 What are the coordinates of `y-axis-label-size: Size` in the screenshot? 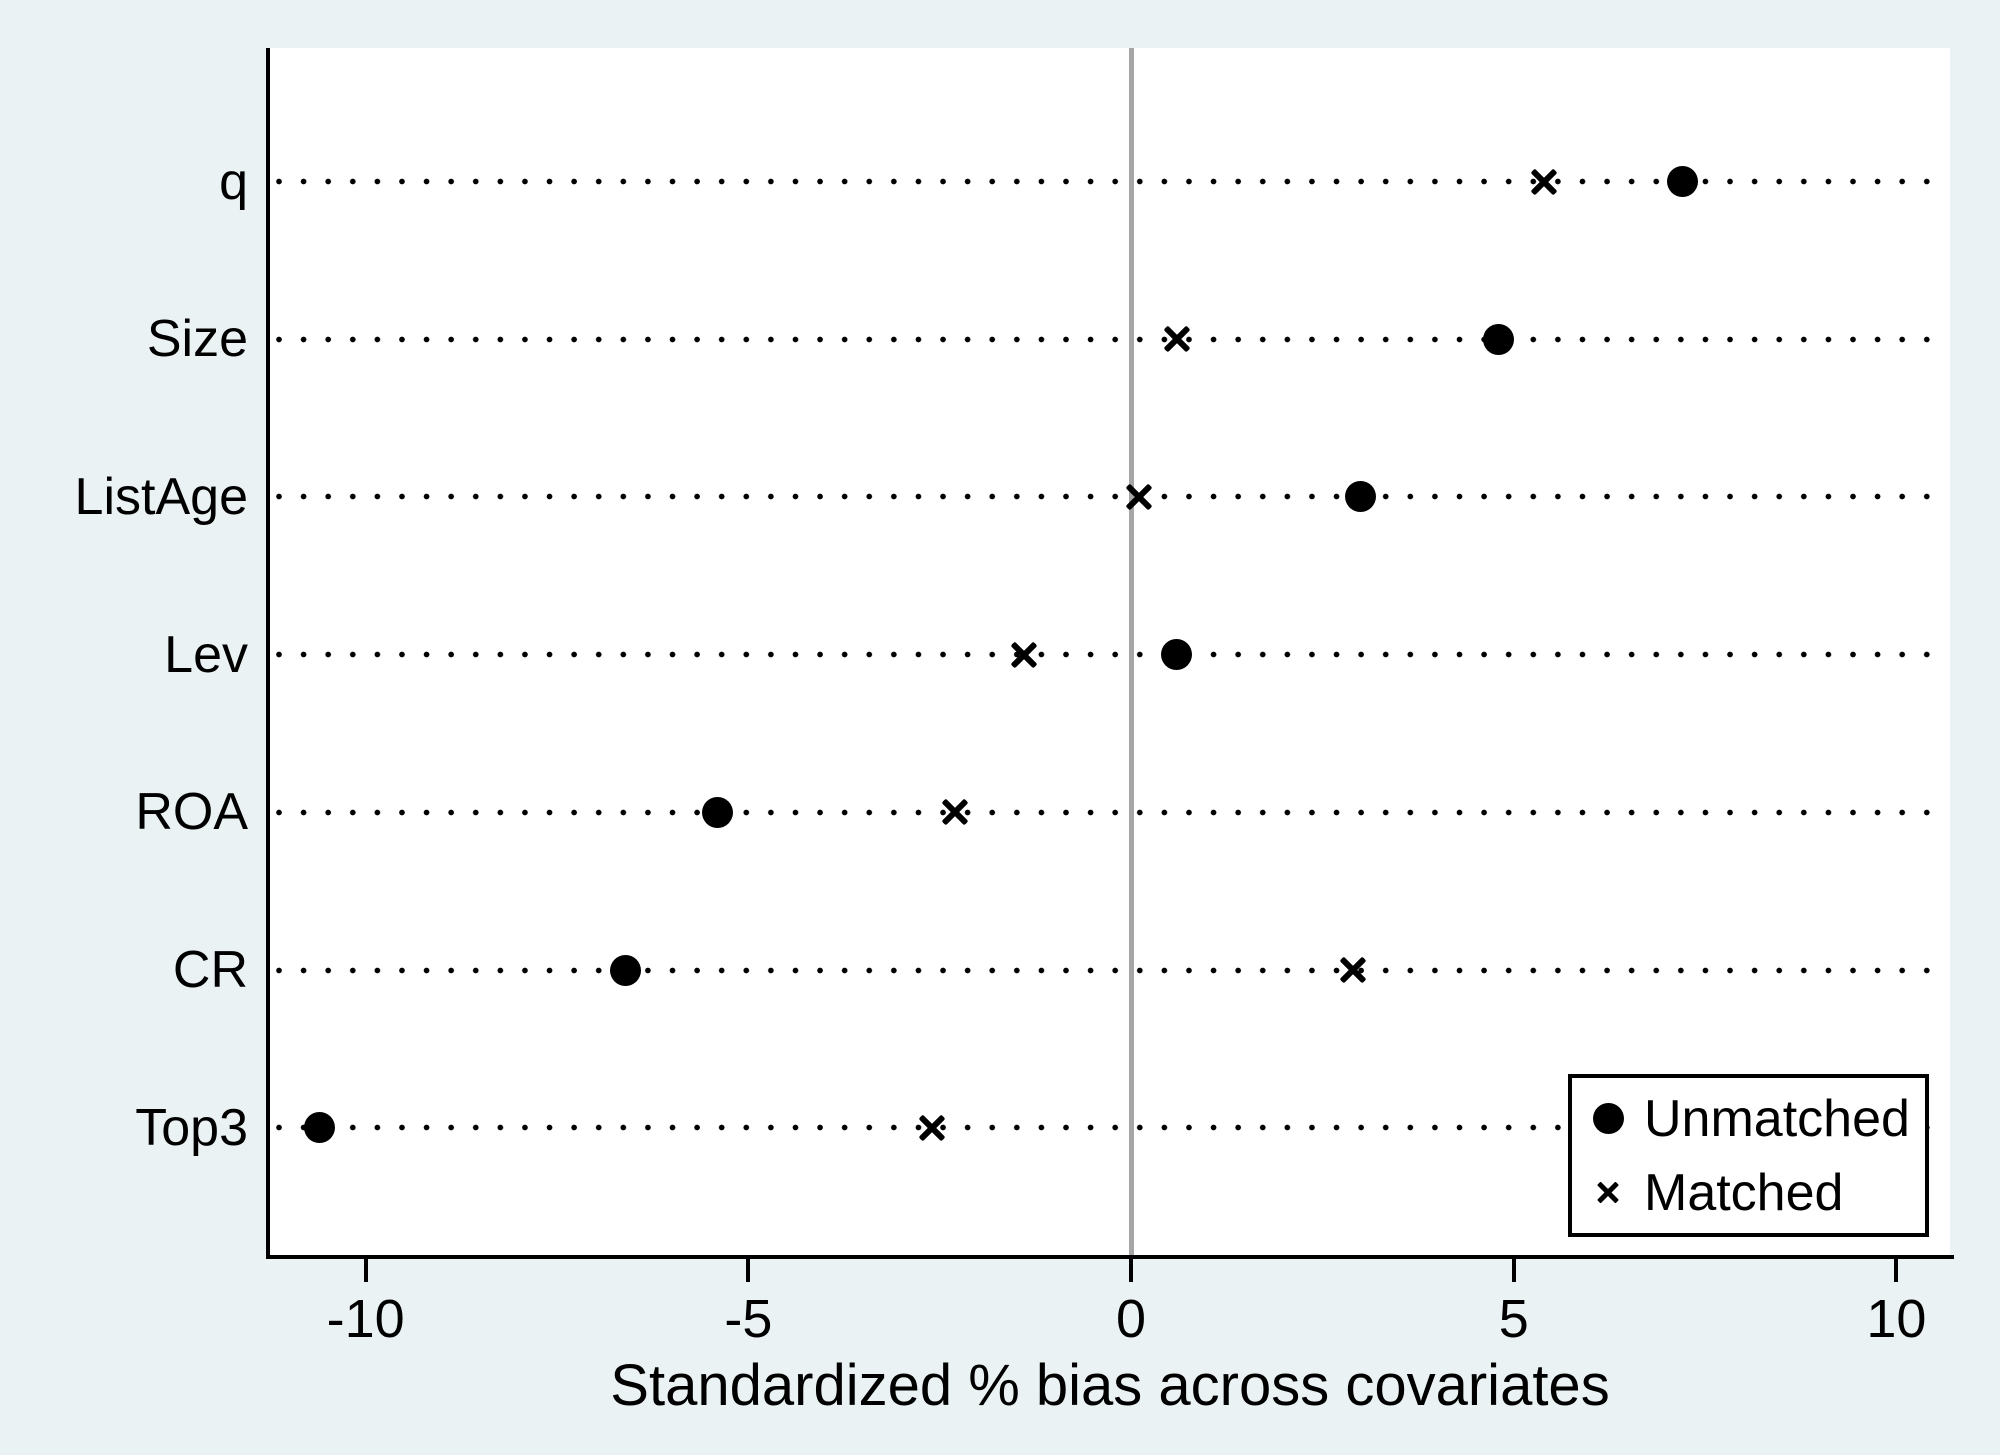 It's located at (197, 339).